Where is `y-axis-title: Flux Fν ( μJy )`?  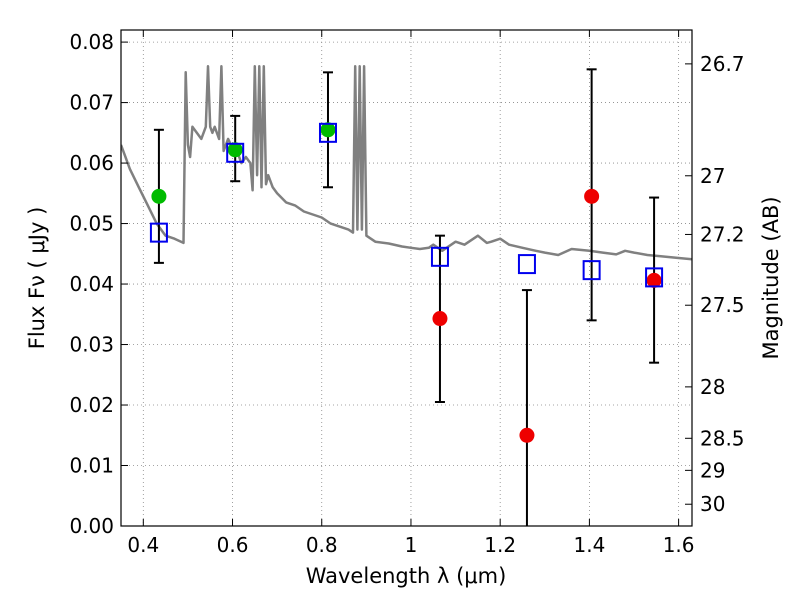
y-axis-title: Flux Fν ( μJy ) is located at coordinates (37, 278).